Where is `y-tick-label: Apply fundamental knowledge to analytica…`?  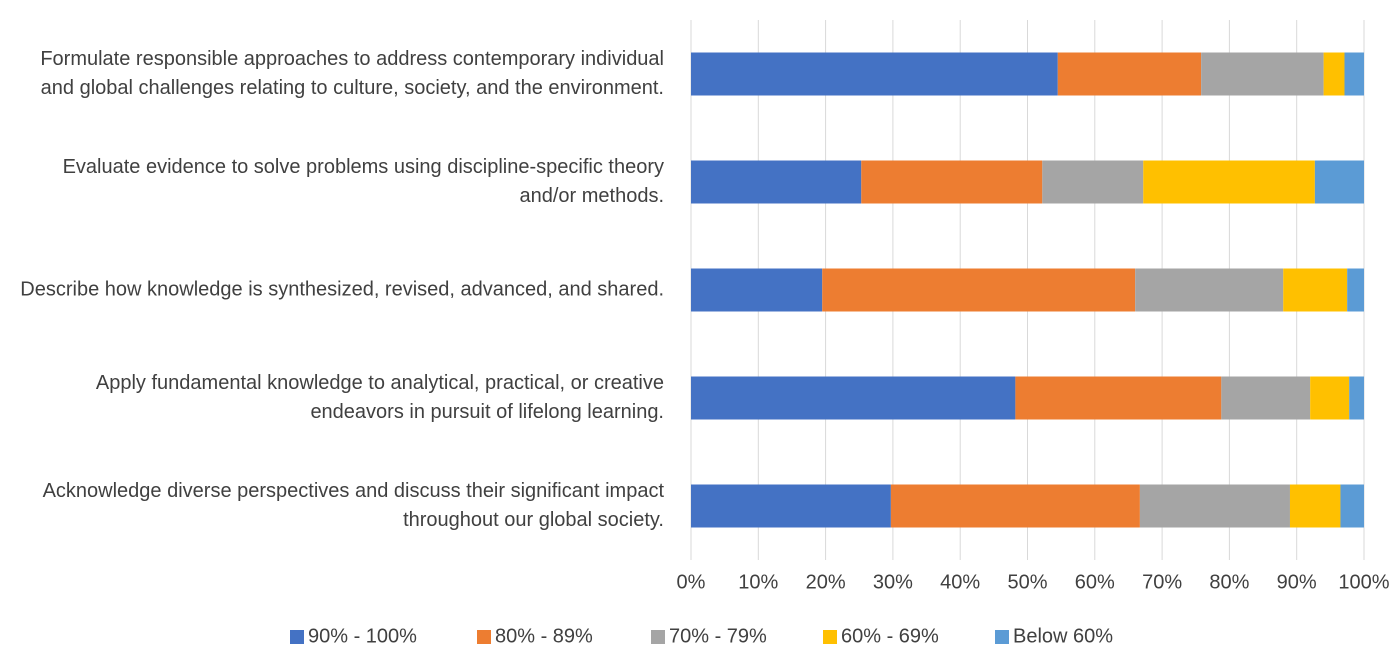 y-tick-label: Apply fundamental knowledge to analytica… is located at coordinates (379, 397).